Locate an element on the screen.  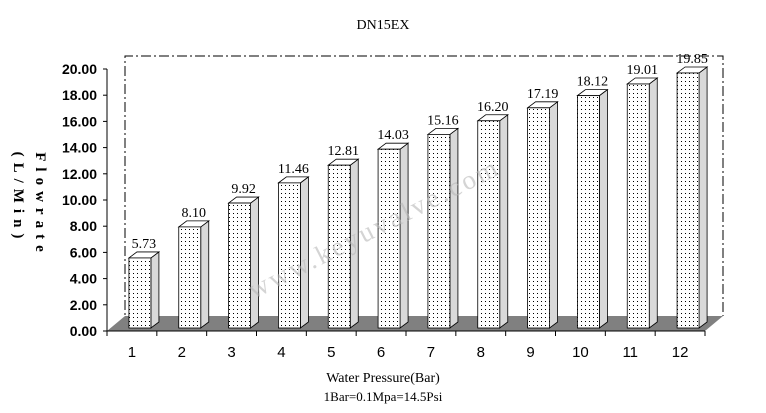
x-axis: 1 2 3 4 5 6 7 8 9 10 11 12 is located at coordinates (406, 345).